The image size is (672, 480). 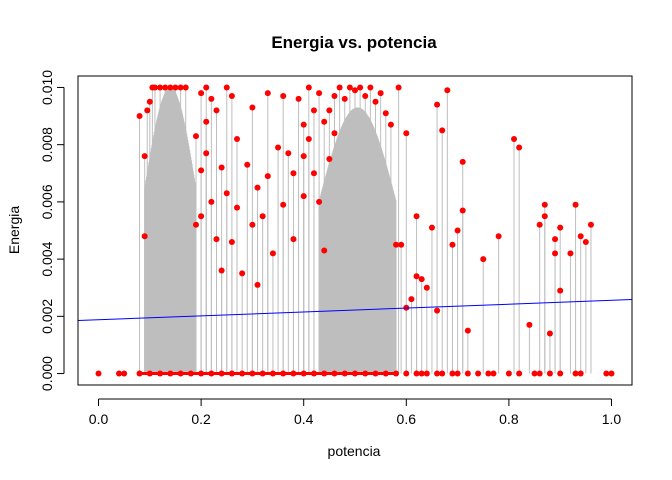 What do you see at coordinates (612, 419) in the screenshot?
I see `x-tick-label: 1.0` at bounding box center [612, 419].